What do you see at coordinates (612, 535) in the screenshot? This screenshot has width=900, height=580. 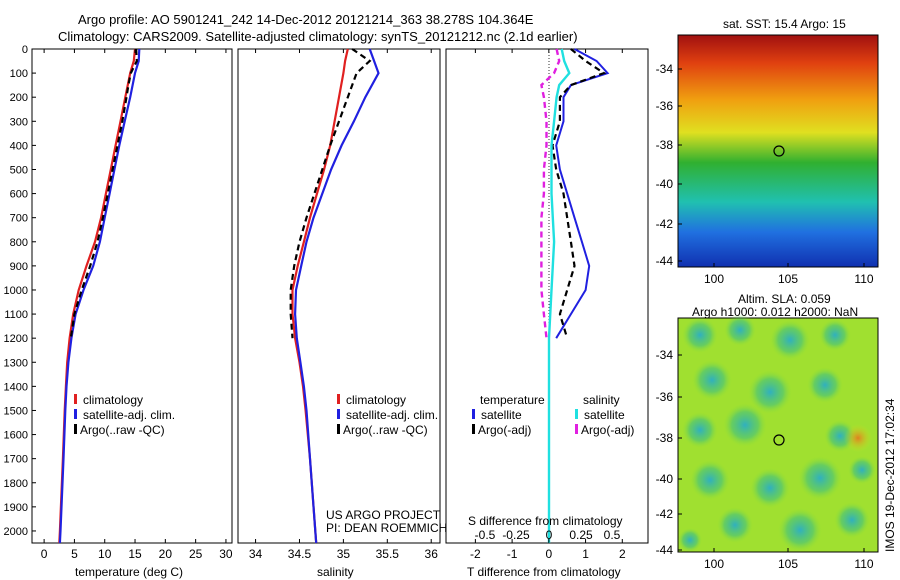 I see `top-tick-label: 0.5` at bounding box center [612, 535].